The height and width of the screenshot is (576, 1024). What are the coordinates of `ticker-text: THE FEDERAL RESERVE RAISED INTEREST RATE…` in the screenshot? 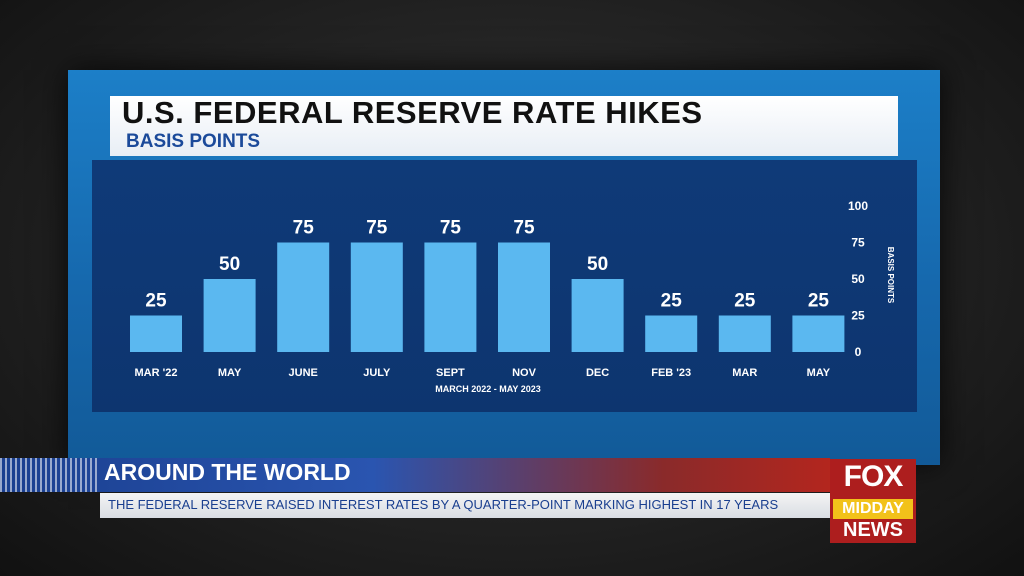 It's located at (443, 504).